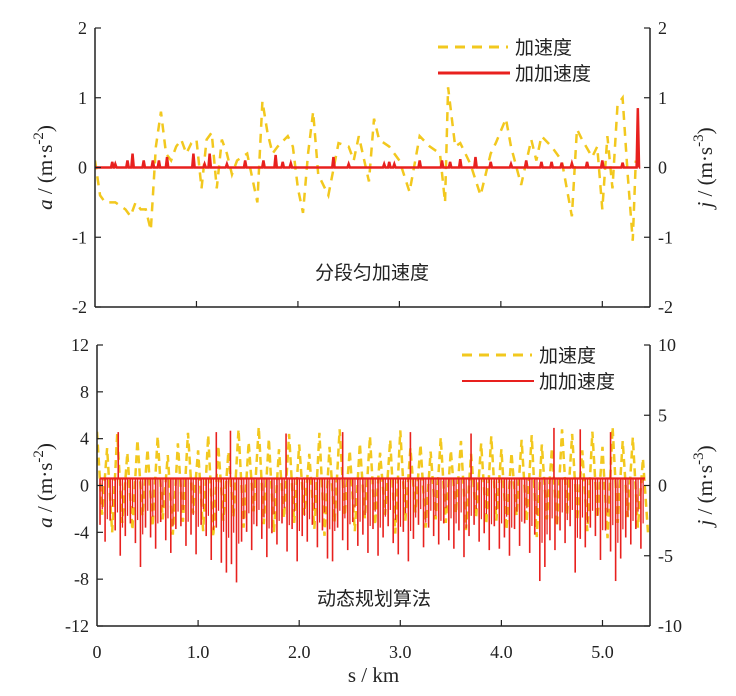  What do you see at coordinates (670, 626) in the screenshot?
I see `y2-tick-label: -10` at bounding box center [670, 626].